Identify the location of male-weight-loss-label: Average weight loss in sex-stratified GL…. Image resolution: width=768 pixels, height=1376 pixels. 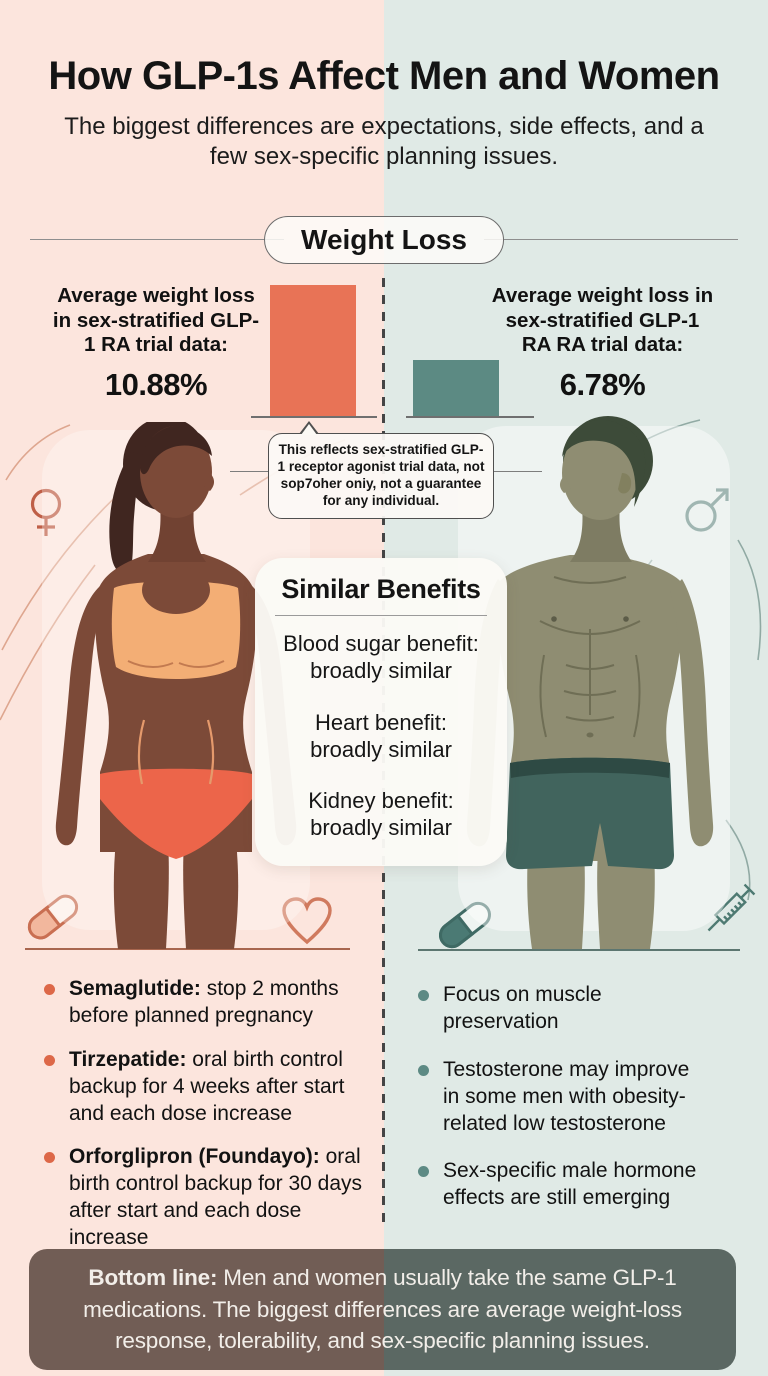
(602, 320).